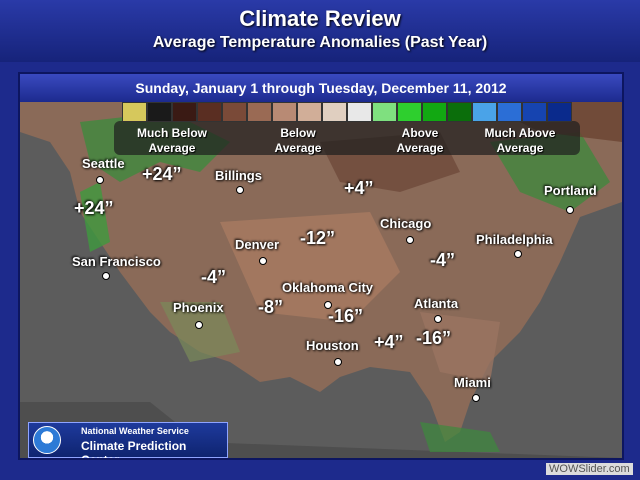  What do you see at coordinates (338, 362) in the screenshot?
I see `city-marker-houston` at bounding box center [338, 362].